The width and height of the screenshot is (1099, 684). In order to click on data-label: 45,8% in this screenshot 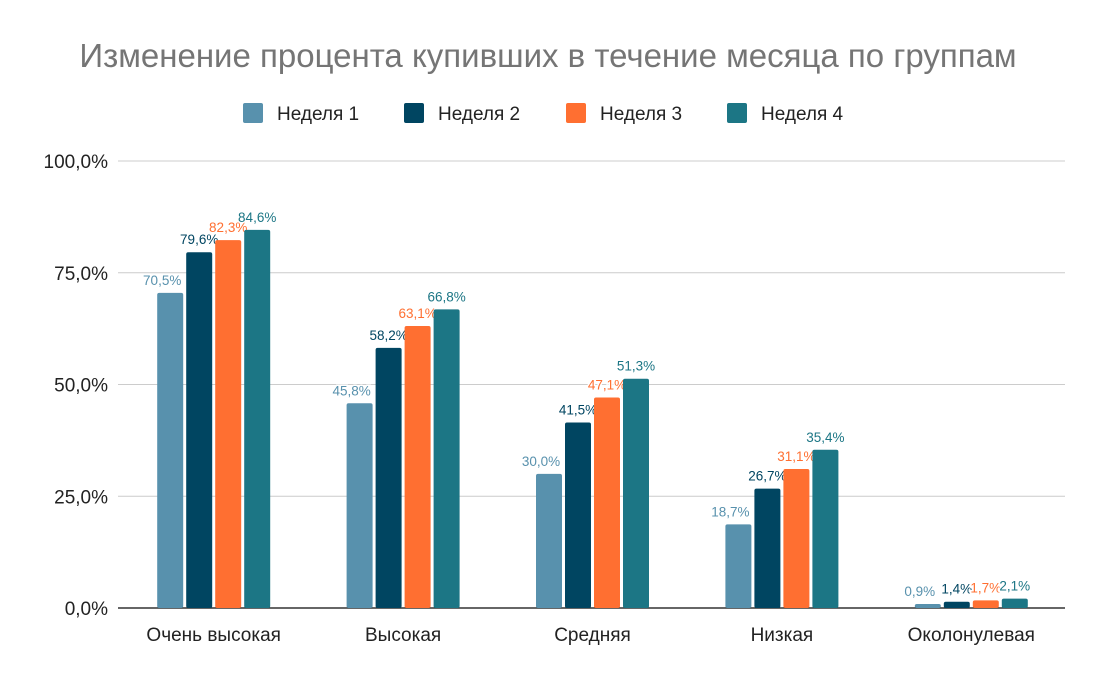, I will do `click(351, 390)`.